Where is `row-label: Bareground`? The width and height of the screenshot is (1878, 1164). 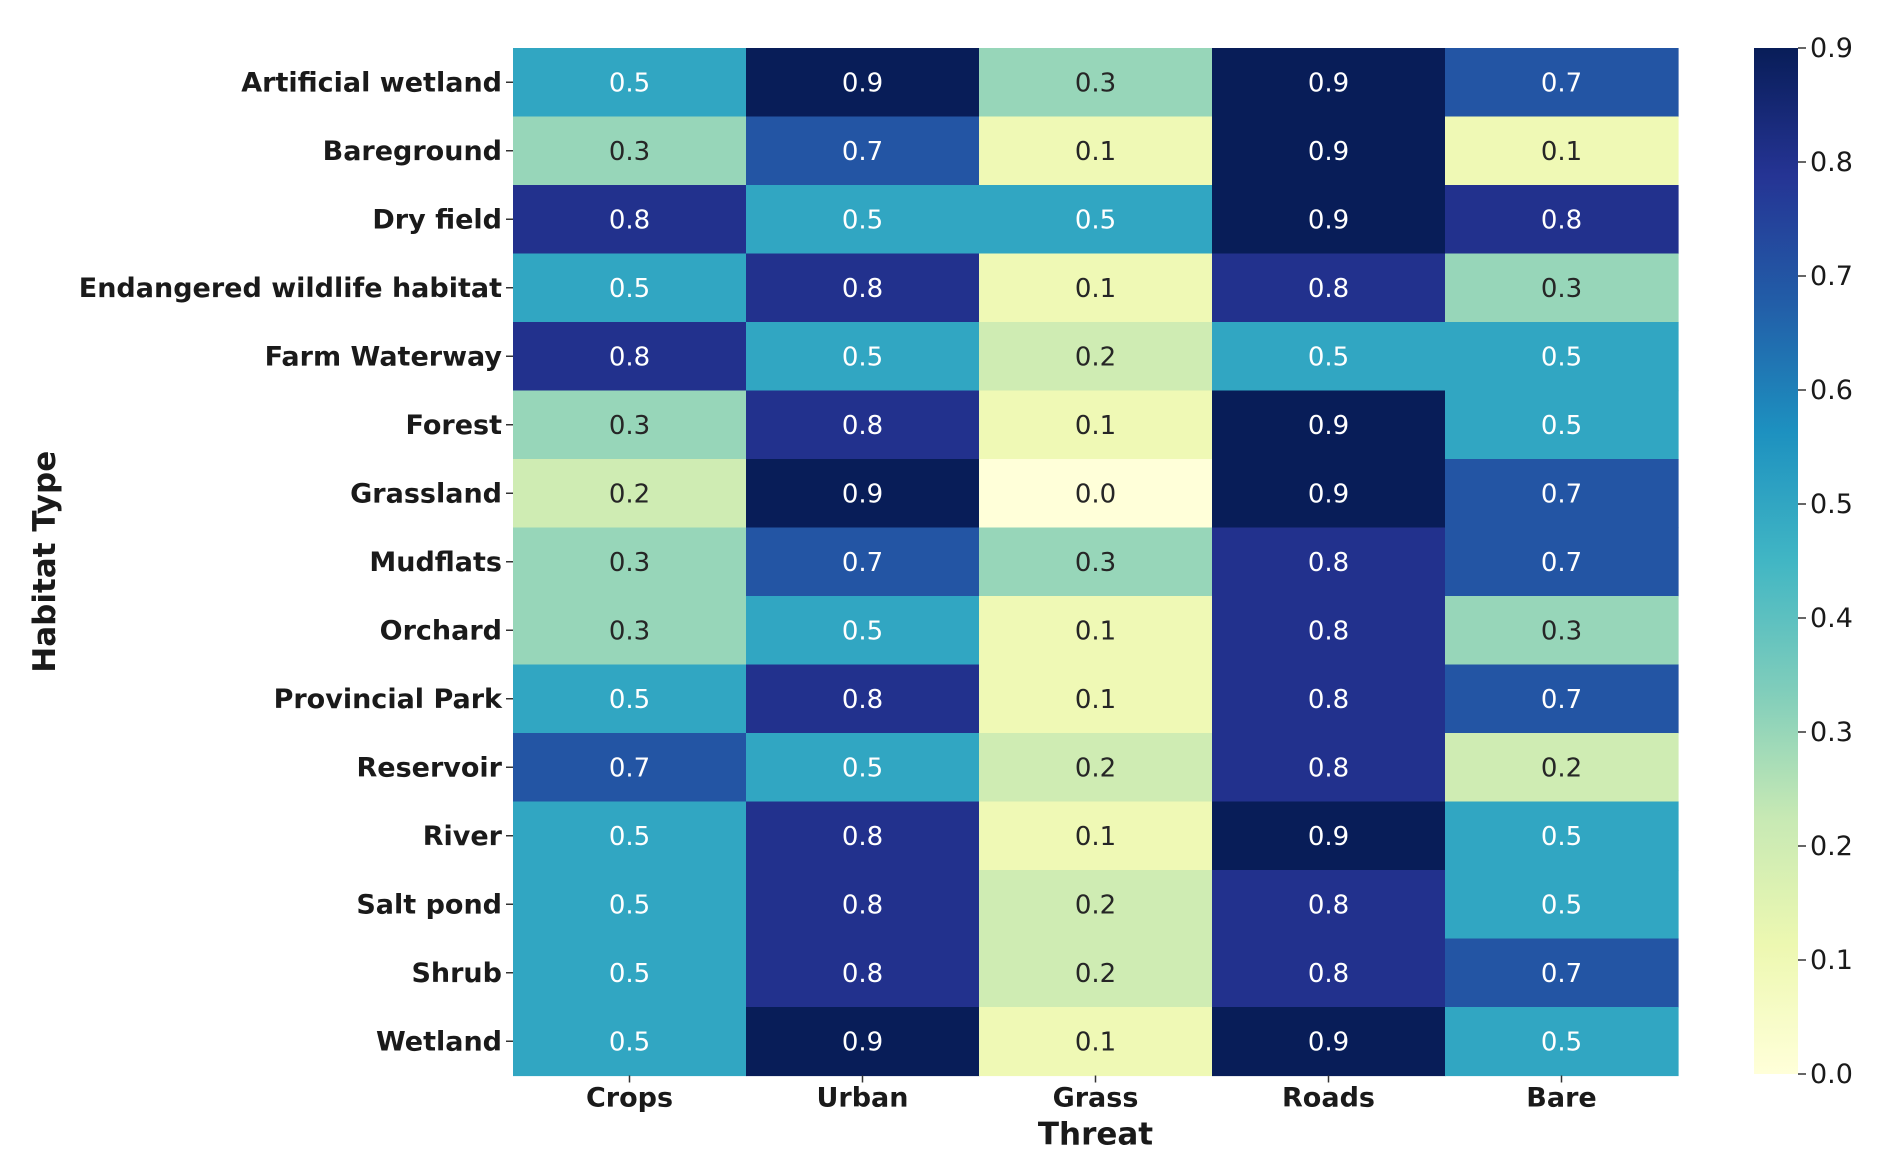
row-label: Bareground is located at coordinates (412, 151).